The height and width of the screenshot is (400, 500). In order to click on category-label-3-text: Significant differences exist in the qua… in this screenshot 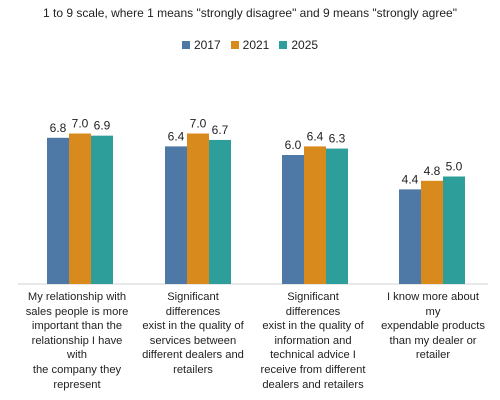, I will do `click(313, 341)`.